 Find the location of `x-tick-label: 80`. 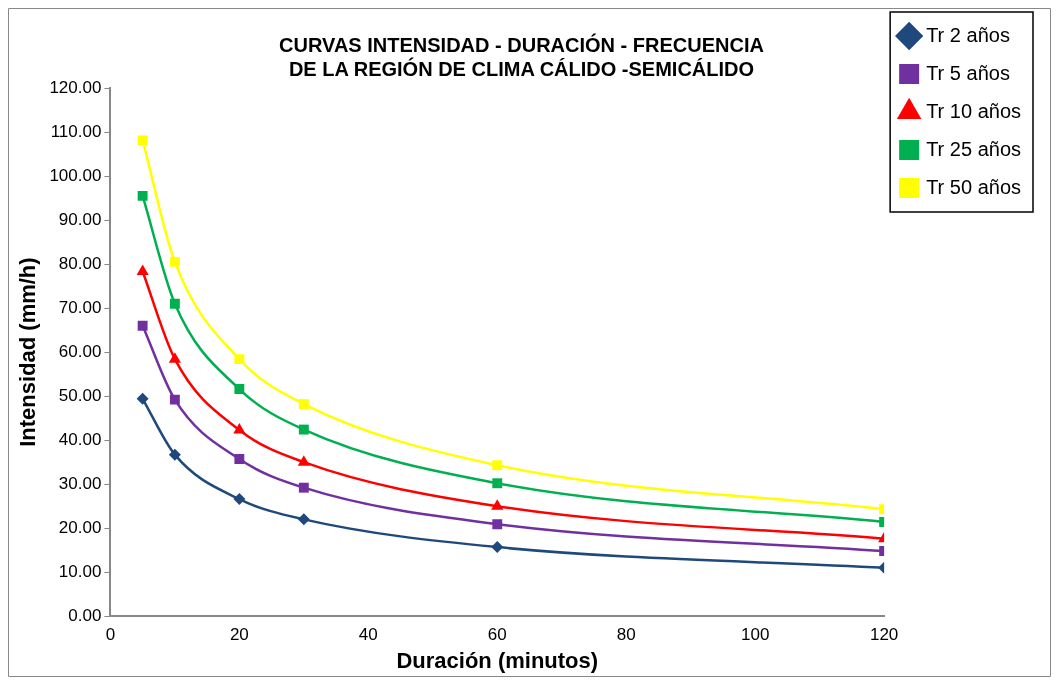

x-tick-label: 80 is located at coordinates (626, 635).